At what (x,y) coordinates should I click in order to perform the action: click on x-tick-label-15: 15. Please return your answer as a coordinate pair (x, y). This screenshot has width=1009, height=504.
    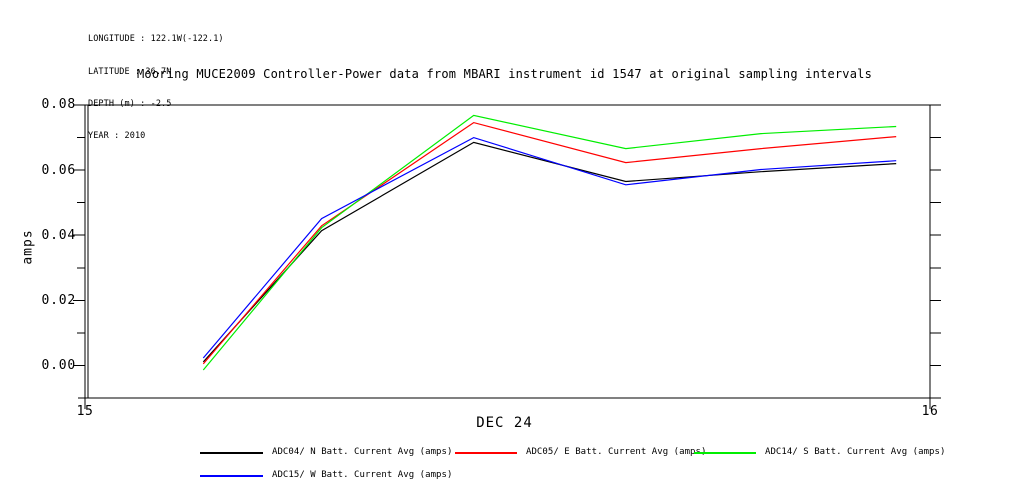
    Looking at the image, I should click on (85, 411).